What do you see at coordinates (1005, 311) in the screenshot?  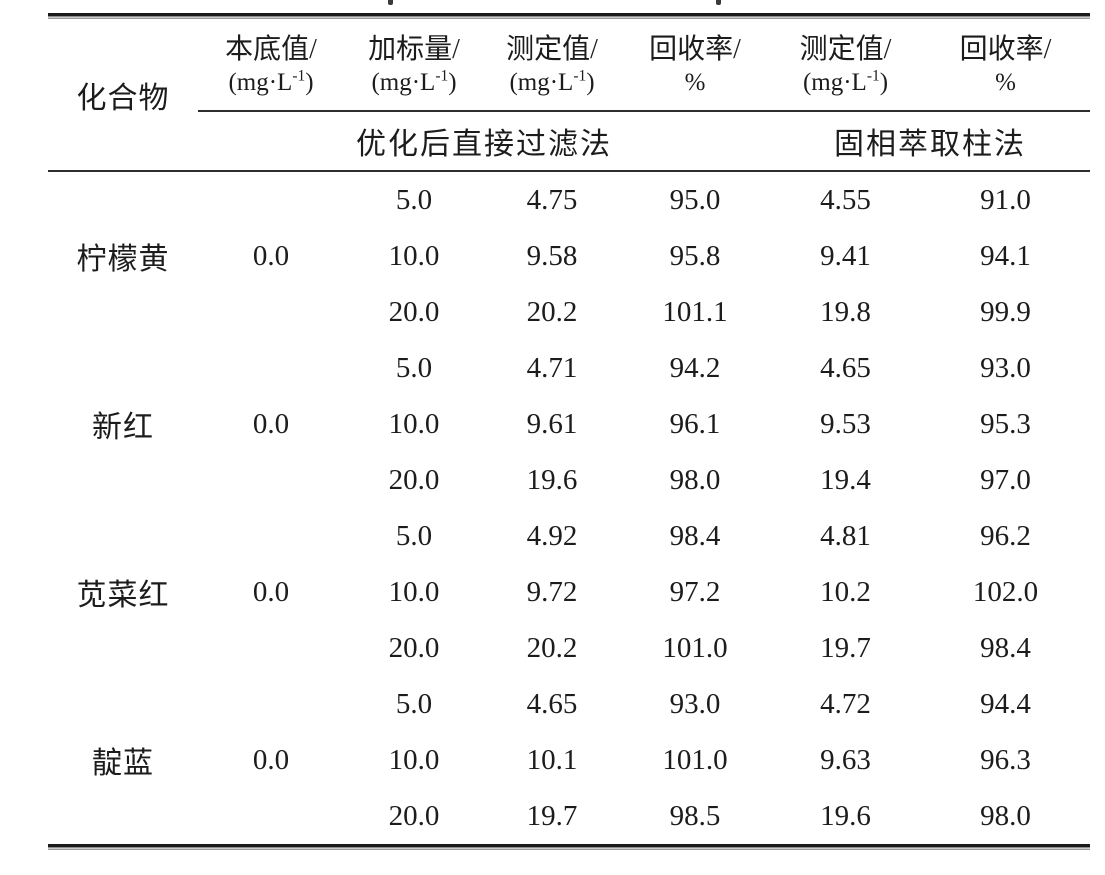 I see `m2-recovery-cell: 99.9` at bounding box center [1005, 311].